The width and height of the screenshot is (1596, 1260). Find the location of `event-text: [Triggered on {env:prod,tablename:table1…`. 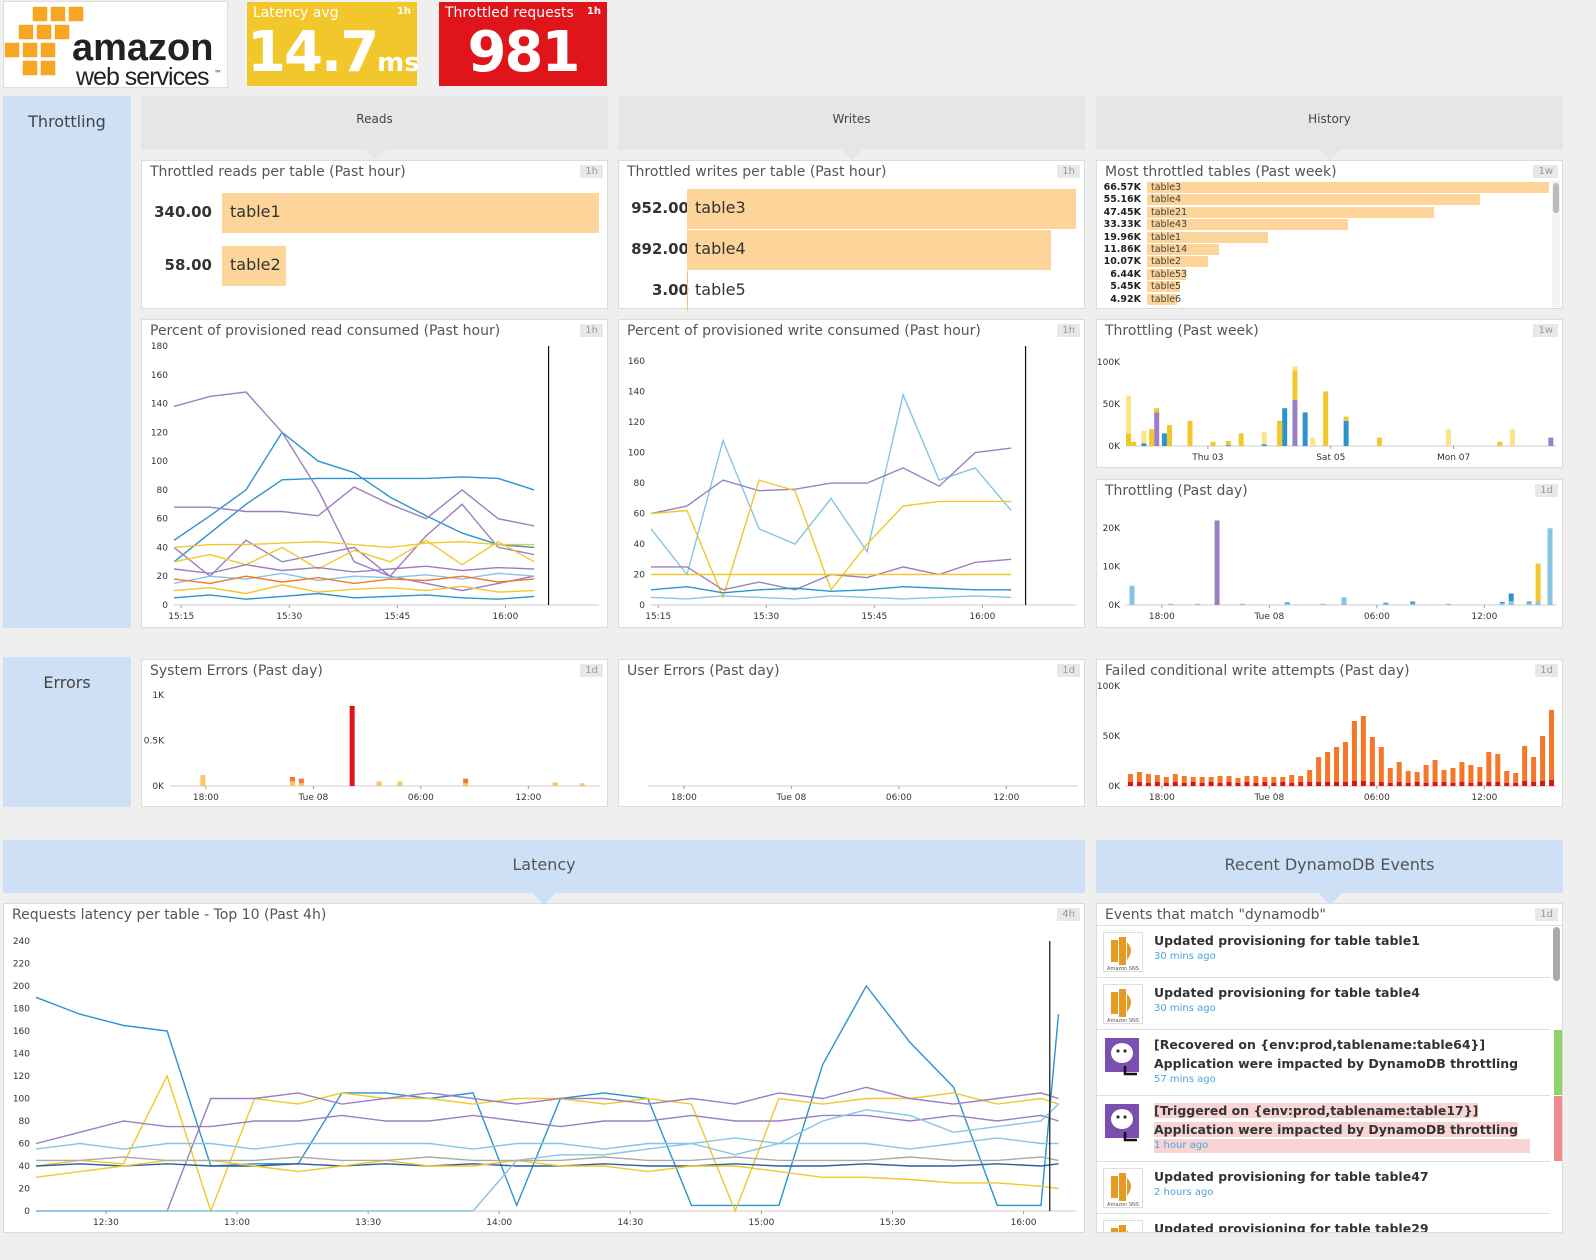

event-text: [Triggered on {env:prod,tablename:table1… is located at coordinates (1336, 1120).